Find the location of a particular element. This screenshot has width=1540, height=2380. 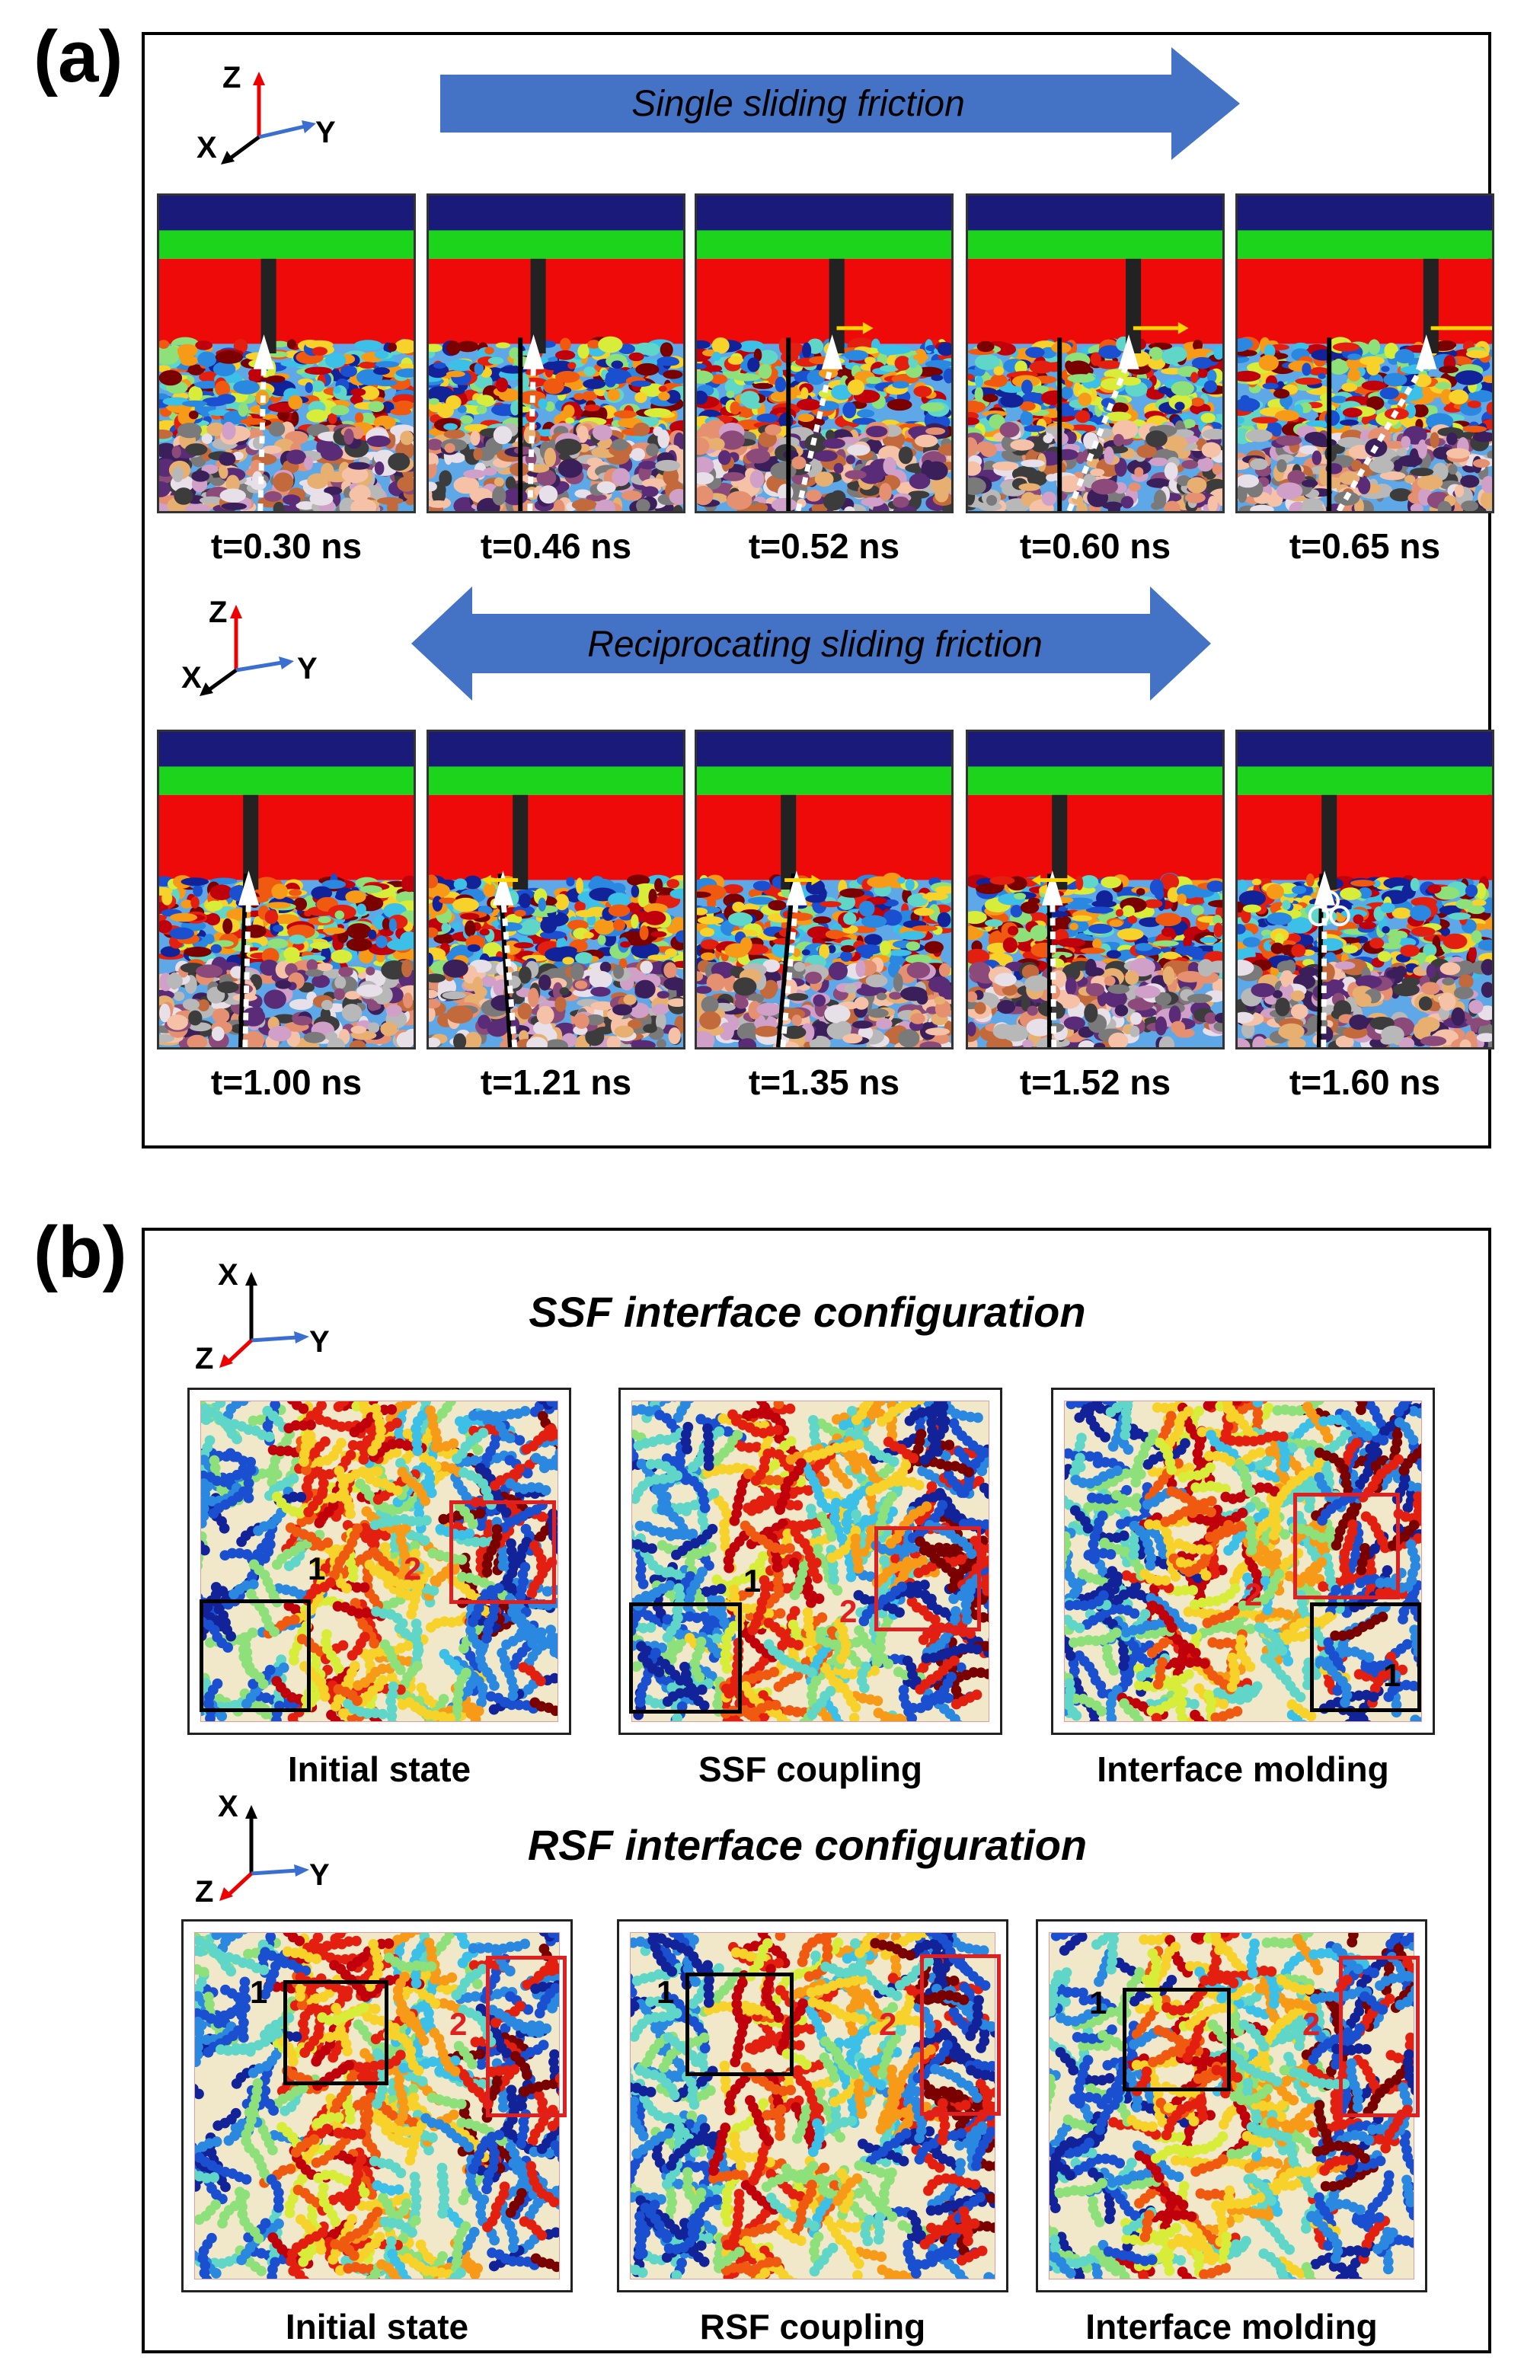

panel-a-label: (a) is located at coordinates (78, 56).